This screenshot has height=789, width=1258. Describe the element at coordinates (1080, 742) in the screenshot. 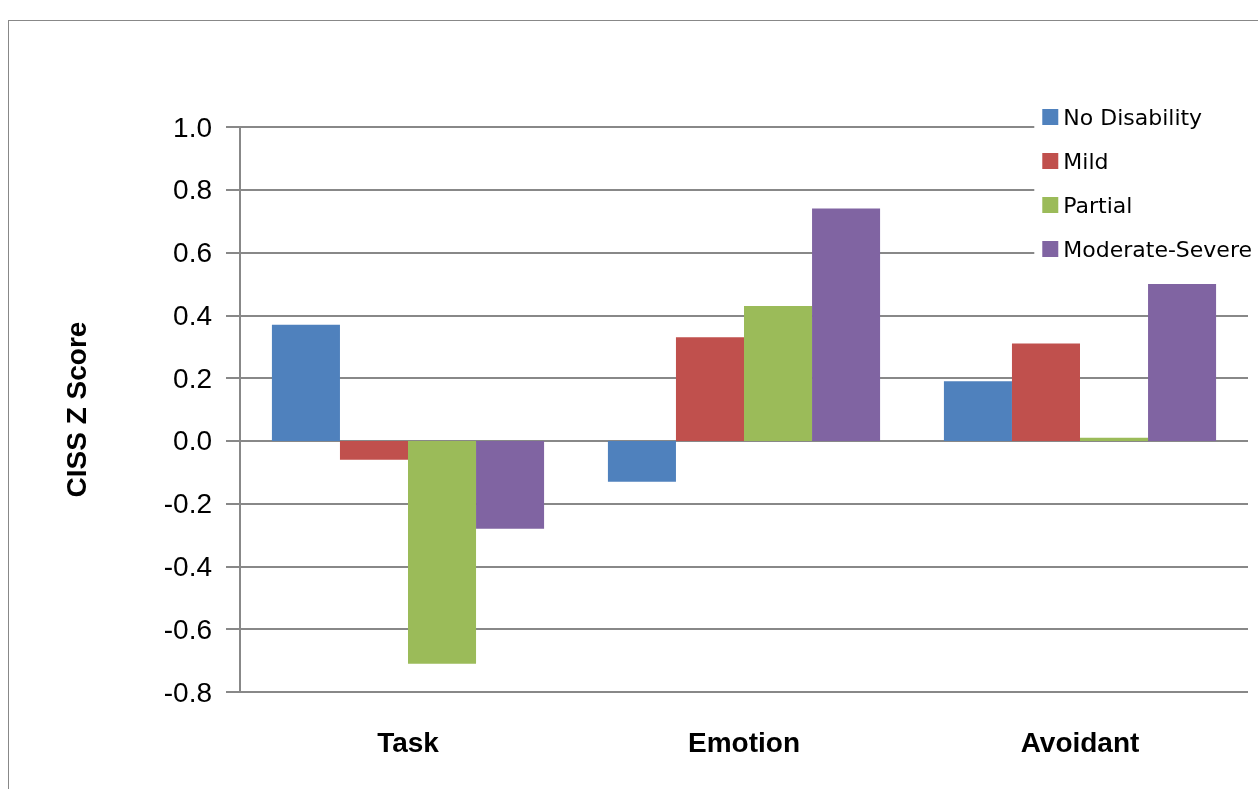

I see `x-tick-label: Avoidant` at that location.